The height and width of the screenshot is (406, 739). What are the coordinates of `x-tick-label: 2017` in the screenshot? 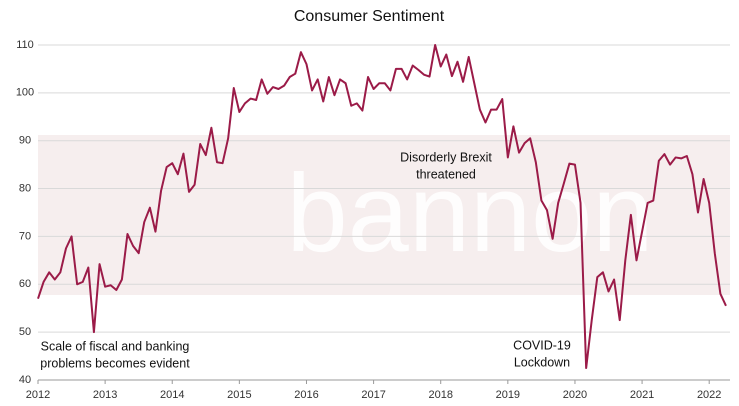 It's located at (373, 395).